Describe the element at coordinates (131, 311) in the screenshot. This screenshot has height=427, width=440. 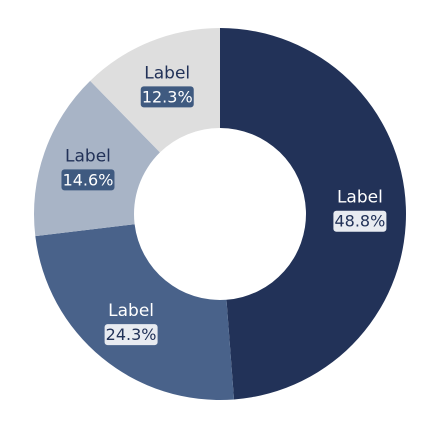
I see `slice-label-1: Label` at that location.